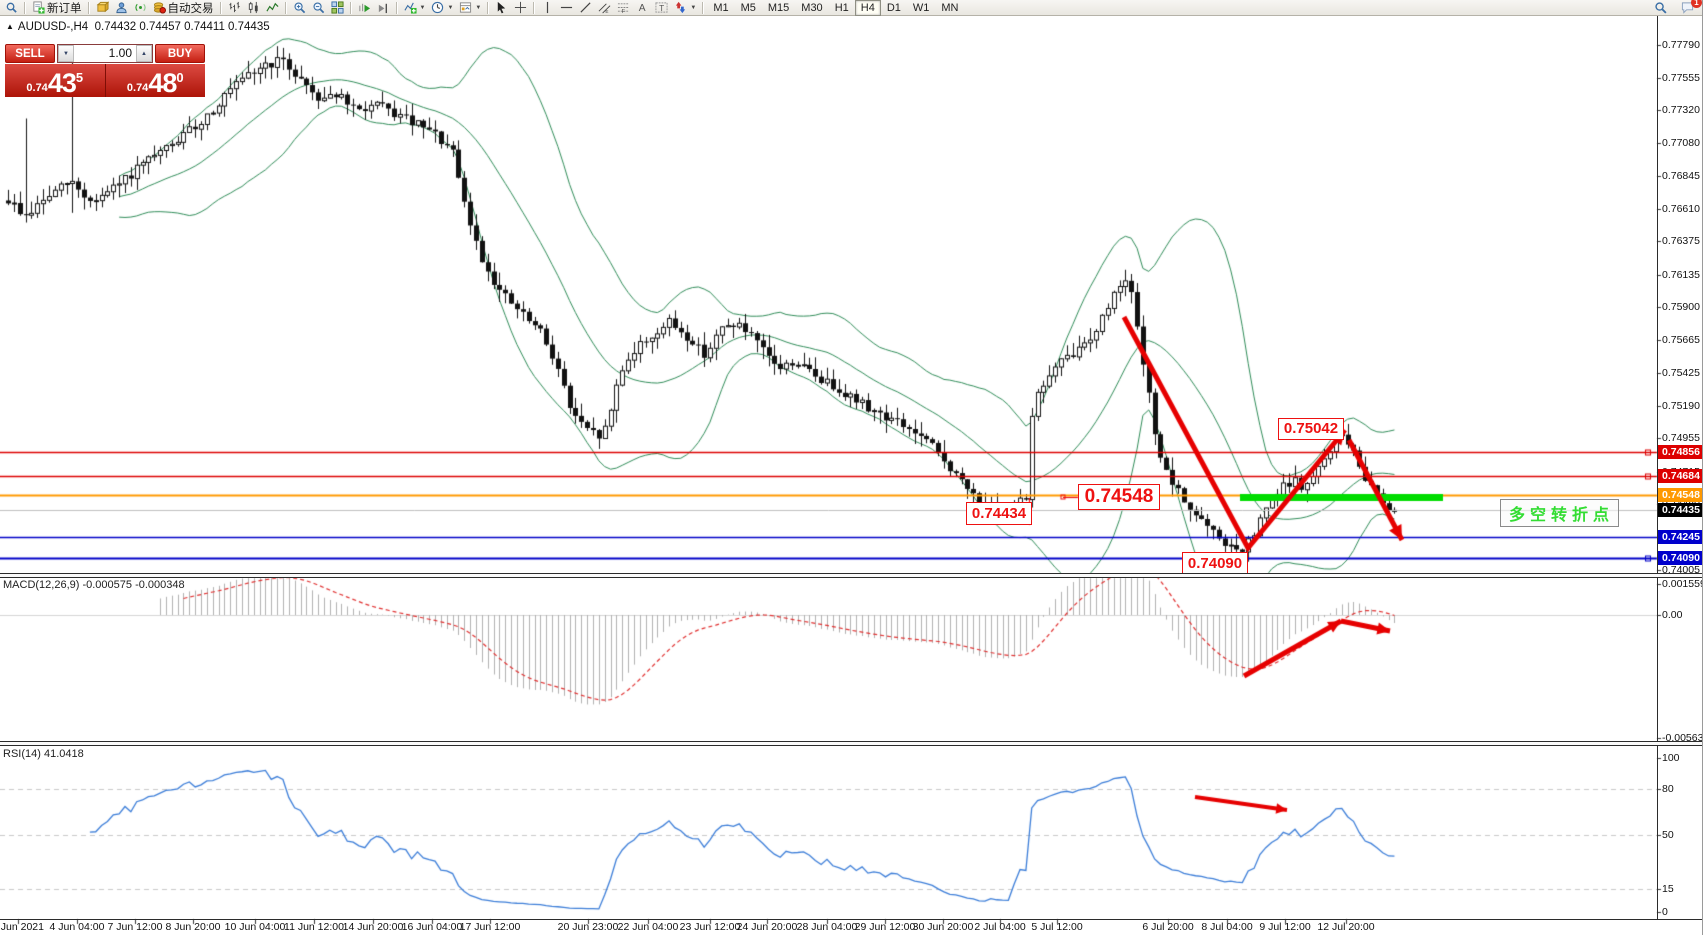 The width and height of the screenshot is (1703, 935). What do you see at coordinates (373, 927) in the screenshot?
I see `time-label: 14 Jun 20:00` at bounding box center [373, 927].